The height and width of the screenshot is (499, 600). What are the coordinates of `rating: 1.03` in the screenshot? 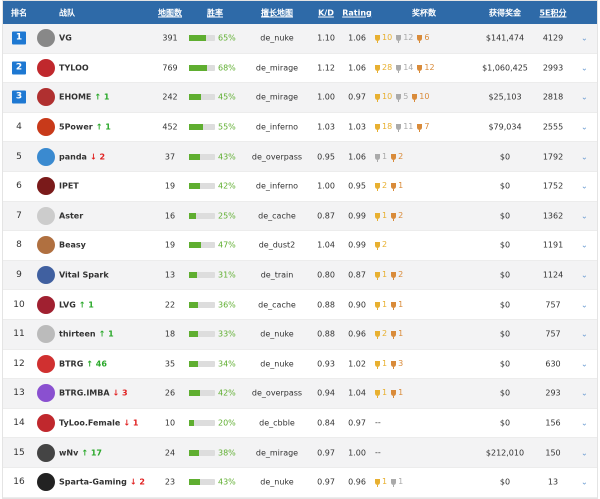 It's located at (357, 127).